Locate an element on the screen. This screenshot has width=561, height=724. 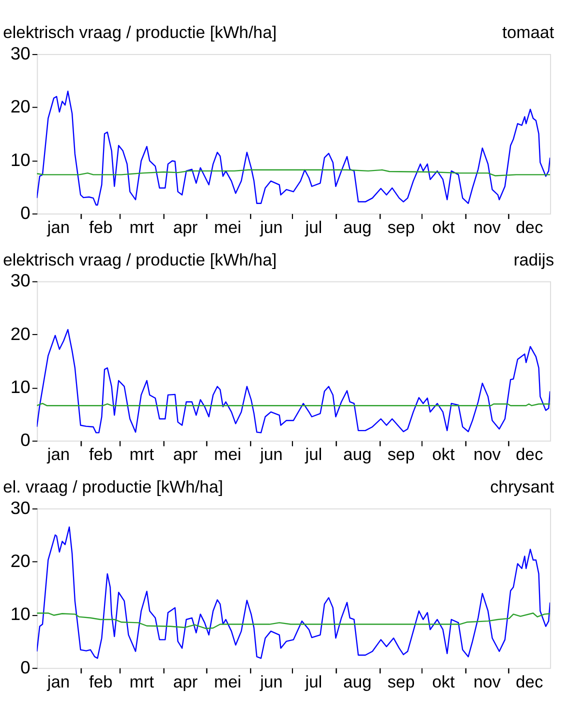
text: radijs is located at coordinates (534, 260).